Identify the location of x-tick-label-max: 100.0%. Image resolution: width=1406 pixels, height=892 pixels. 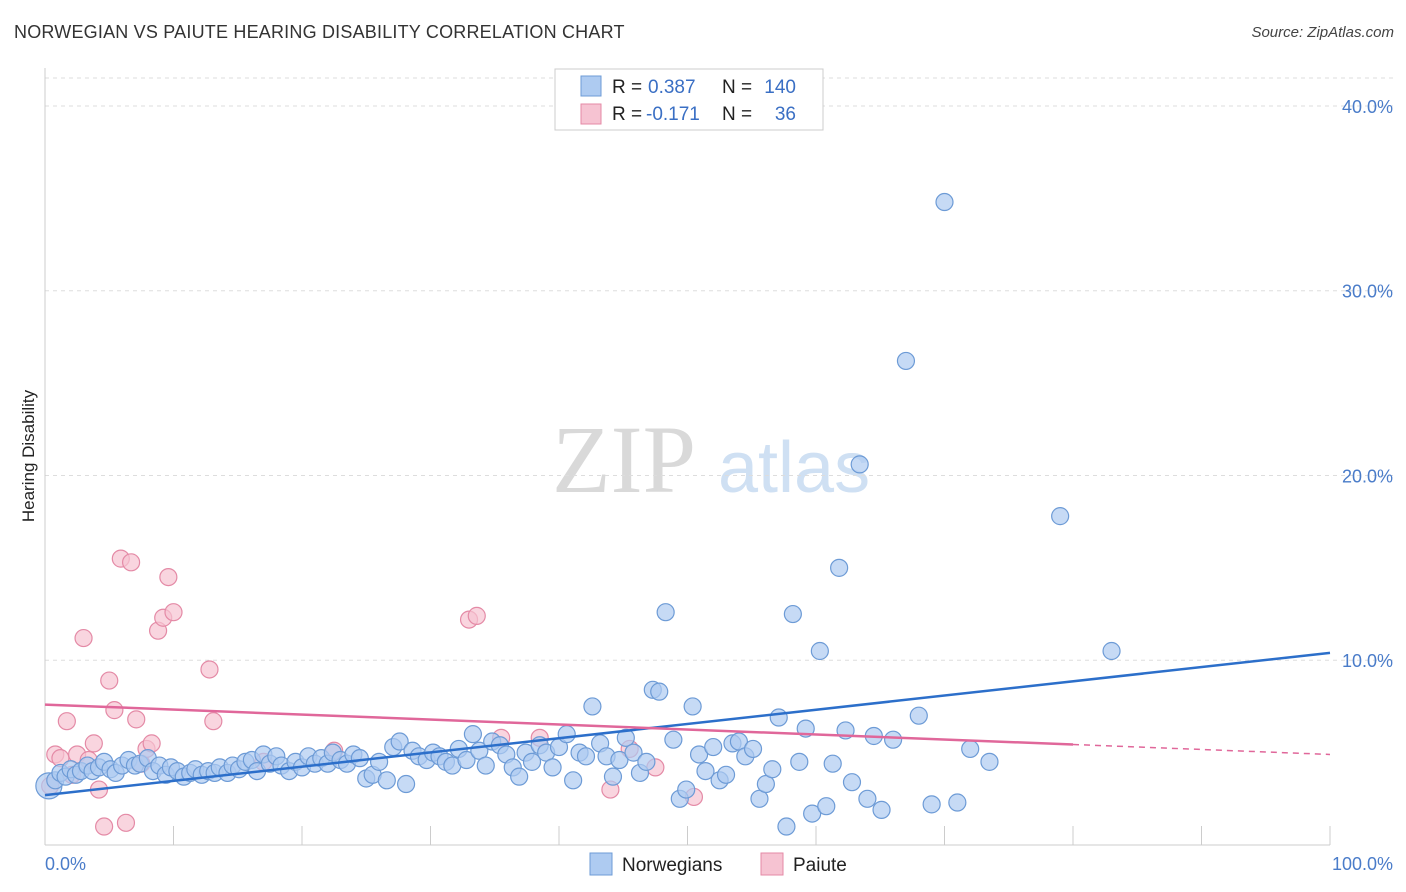
(1362, 864).